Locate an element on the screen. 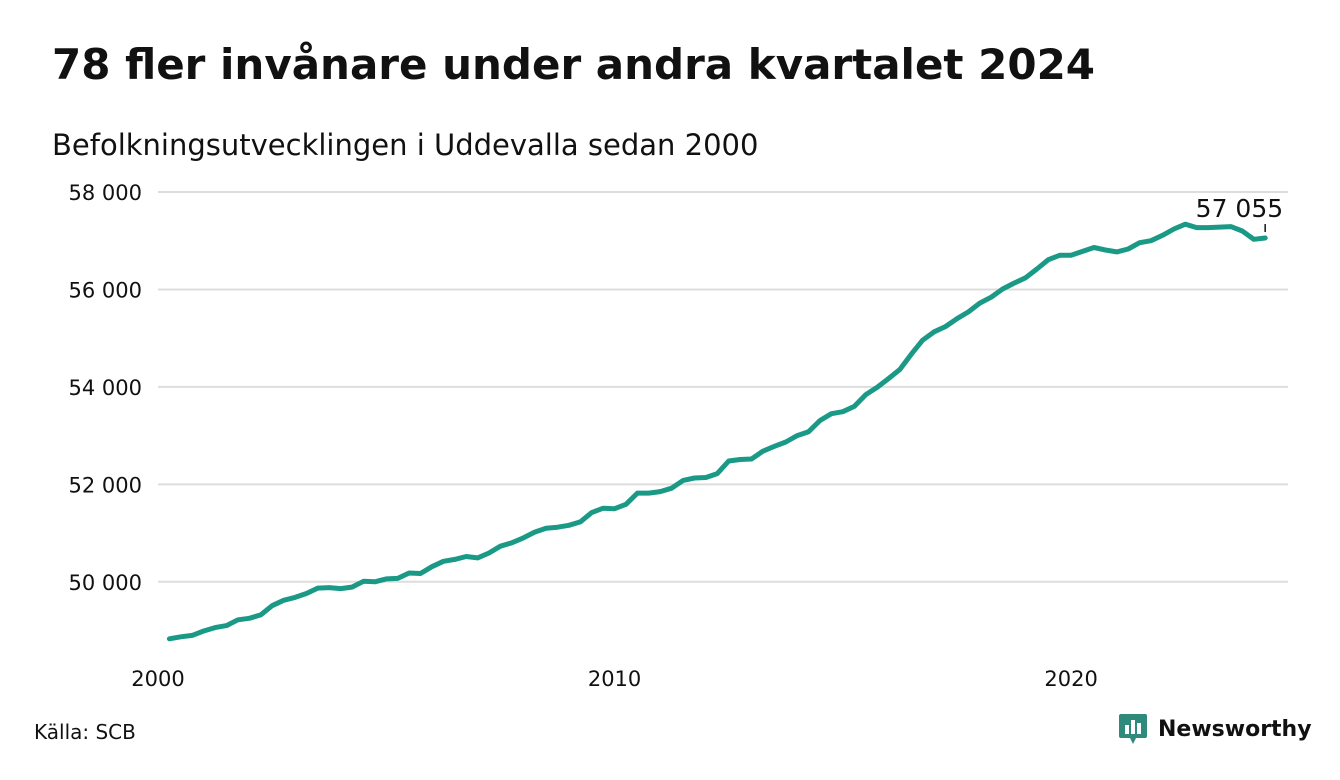 The image size is (1340, 780). y-axis-ticks: 50 000 52 000 54 000 56 000 58 000 is located at coordinates (105, 388).